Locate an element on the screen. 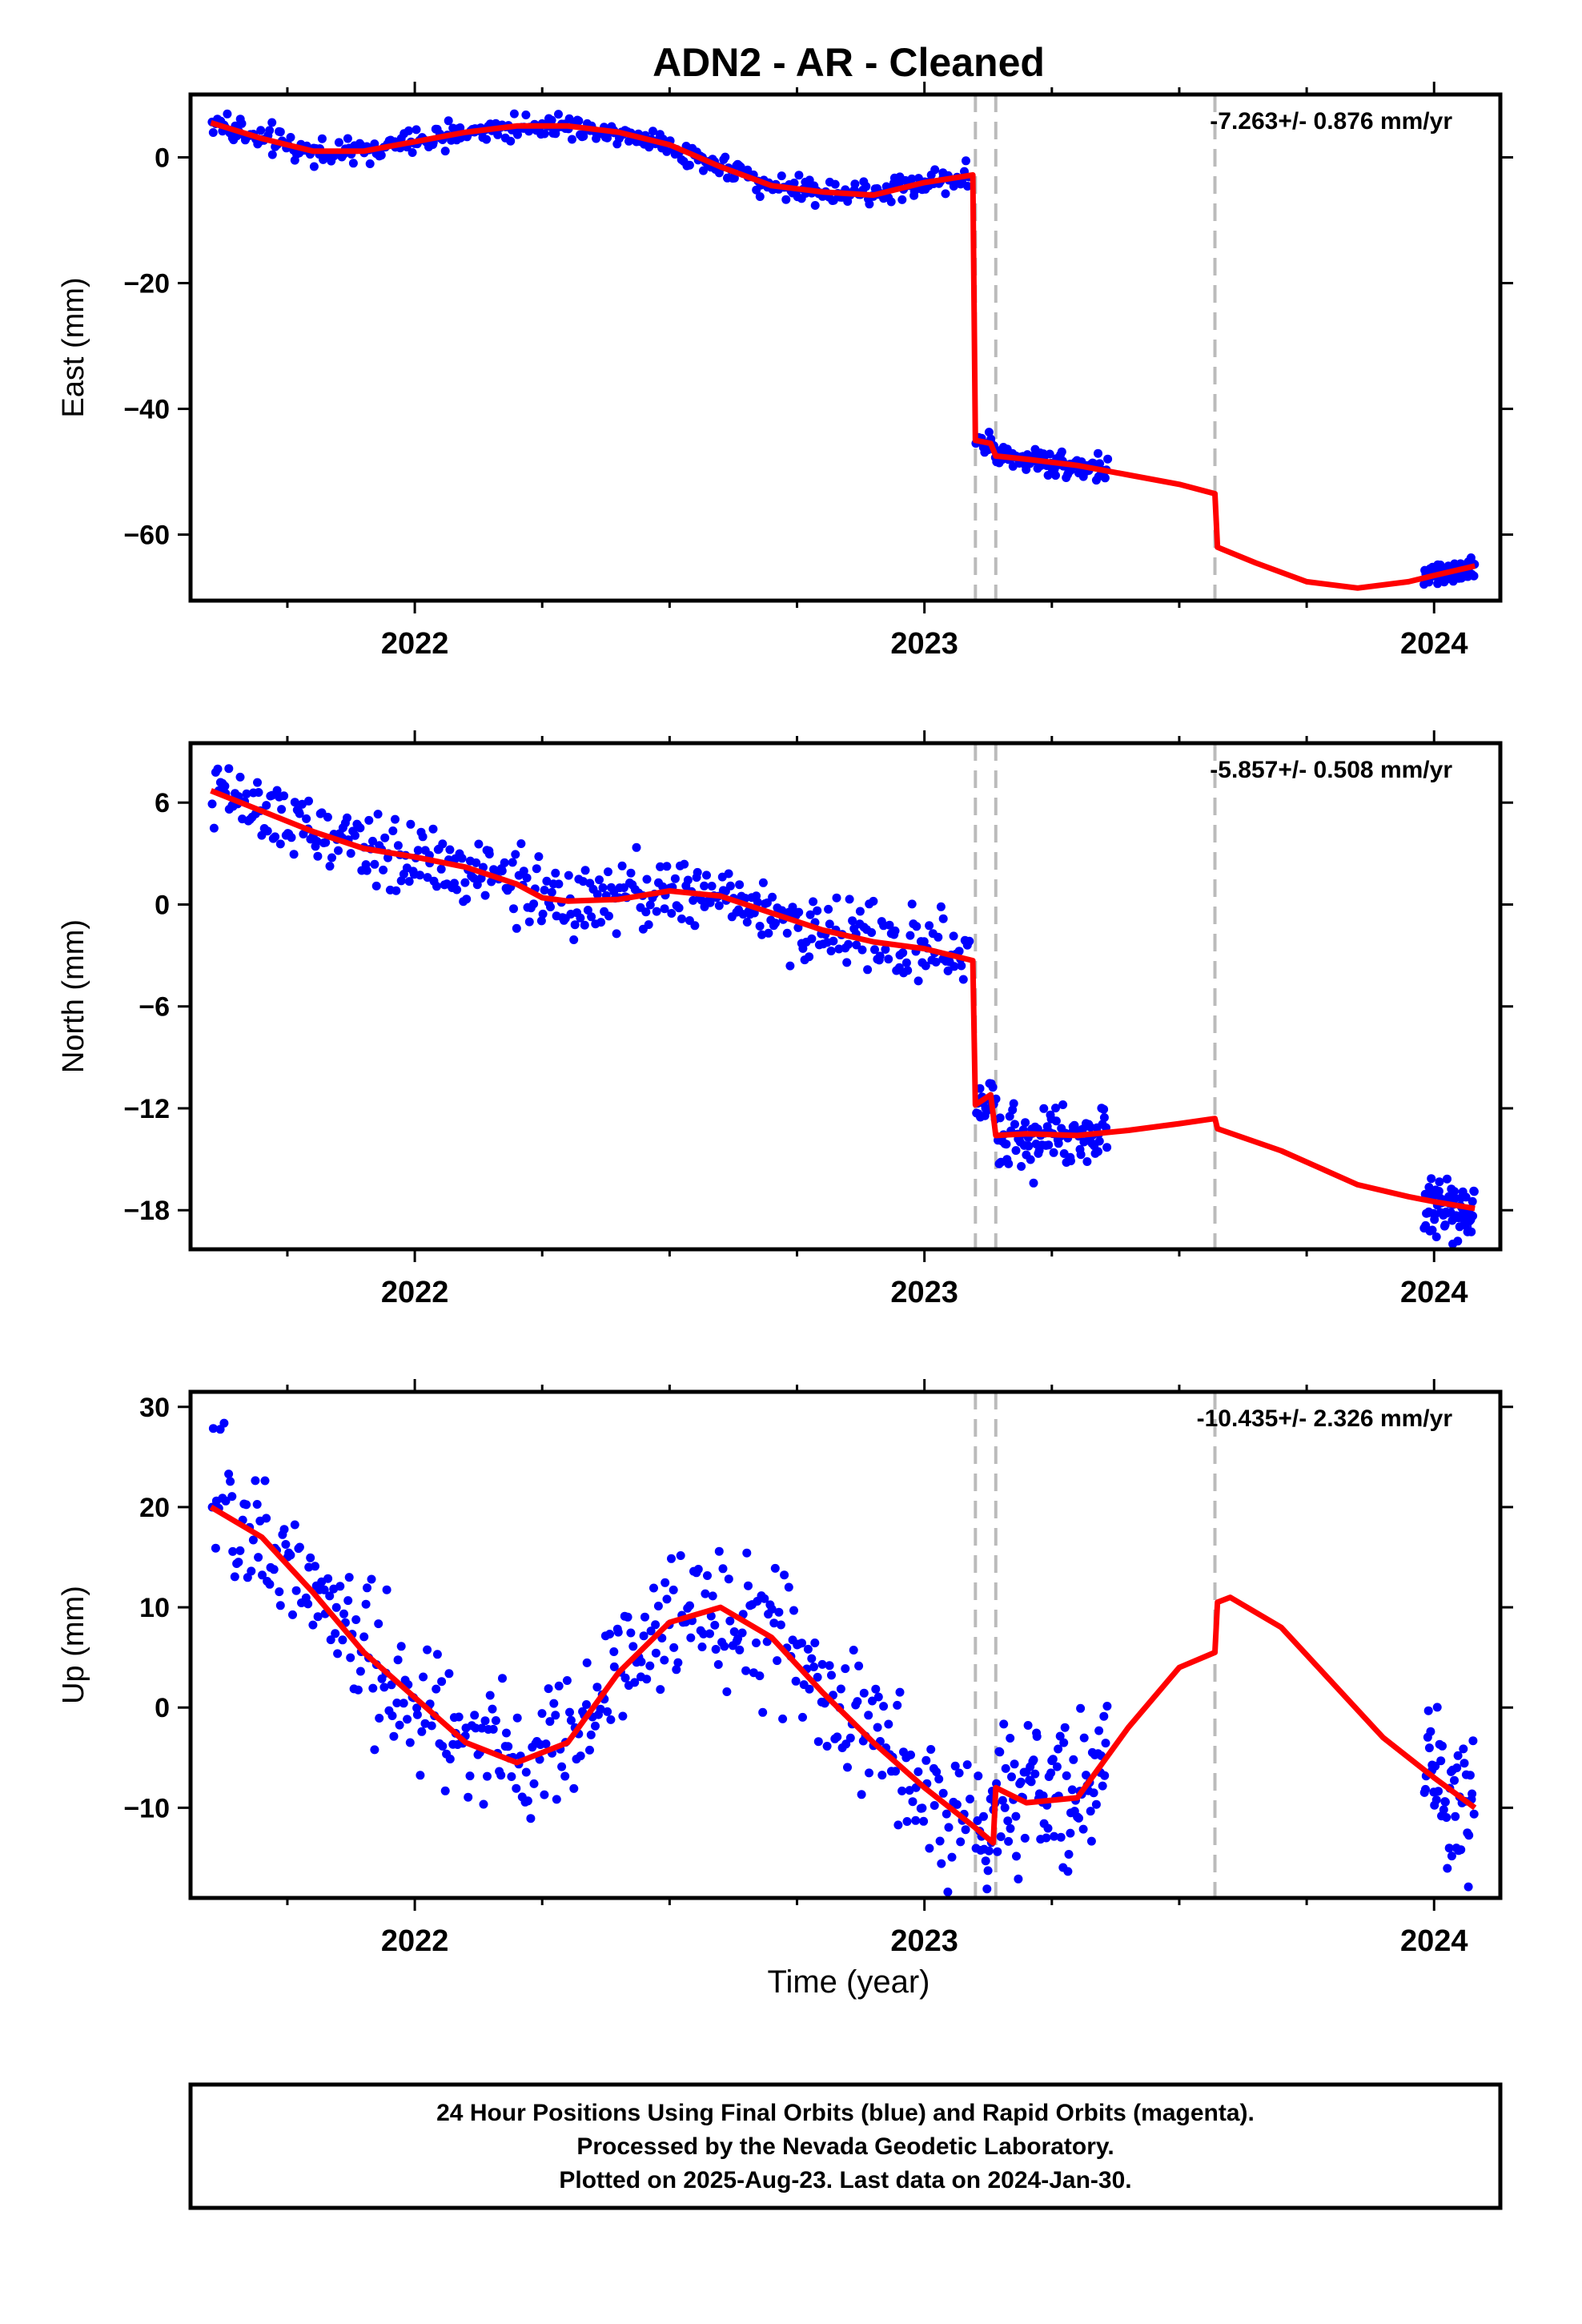  x-tick-label: 2022 is located at coordinates (415, 1941).